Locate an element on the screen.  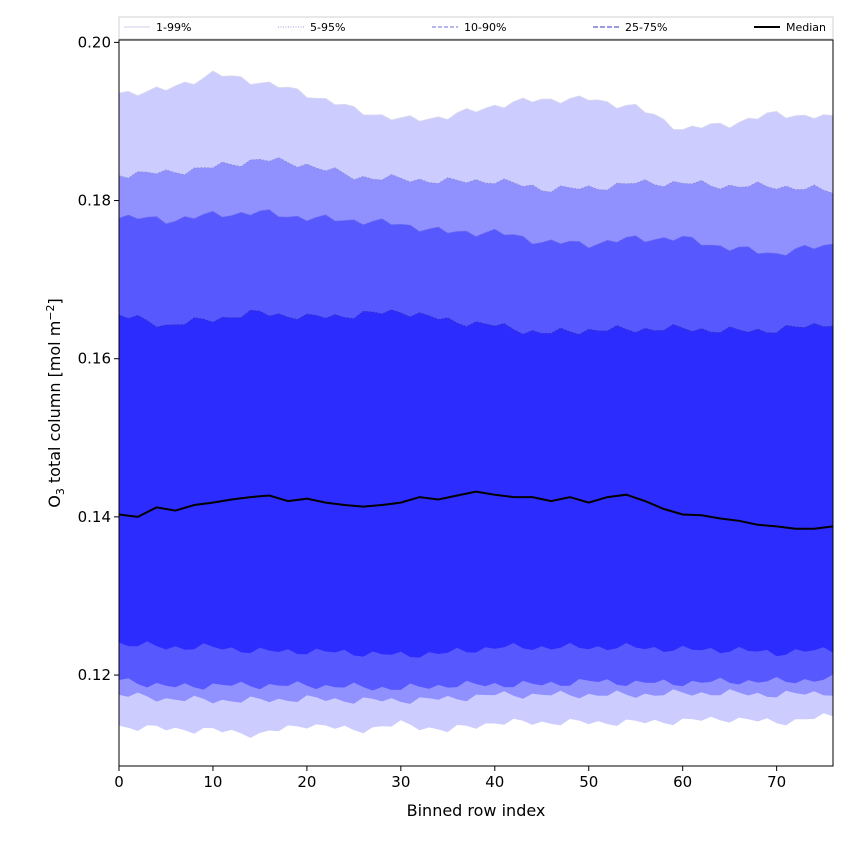
y-label-end: ] is located at coordinates (54, 301).